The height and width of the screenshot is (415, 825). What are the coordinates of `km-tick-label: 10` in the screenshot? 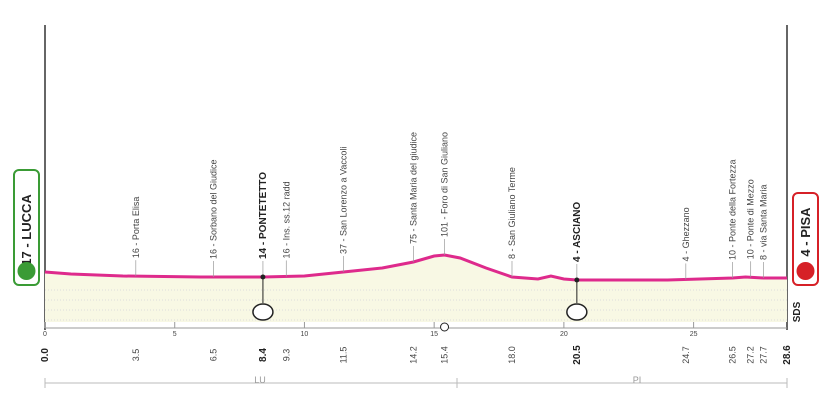 It's located at (305, 334).